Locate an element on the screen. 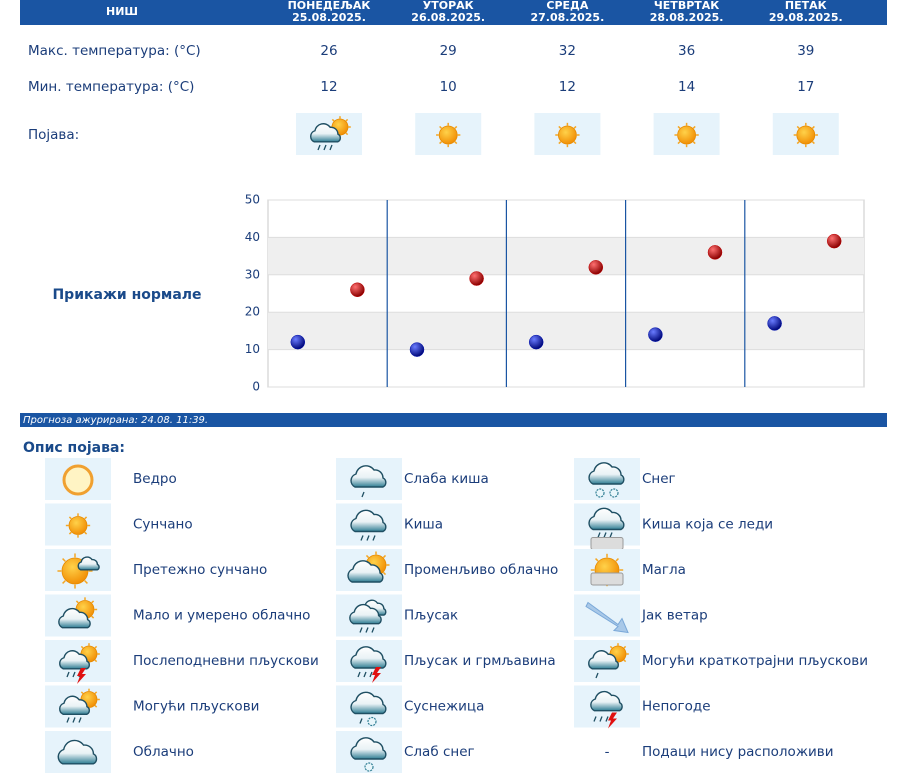 Image resolution: width=900 pixels, height=778 pixels. day-name: СРЕДА is located at coordinates (567, 6).